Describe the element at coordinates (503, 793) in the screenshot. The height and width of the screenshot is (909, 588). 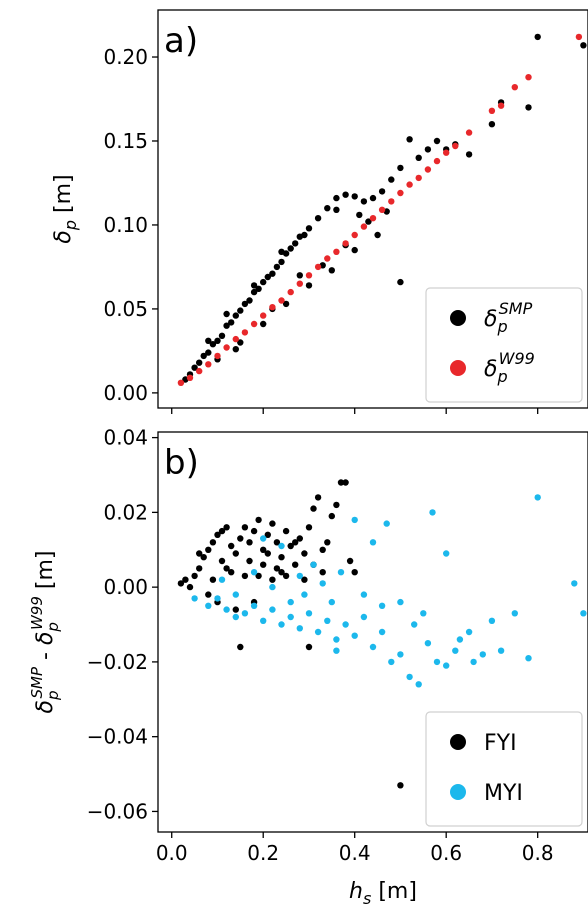
I see `legend-label: MYI` at that location.